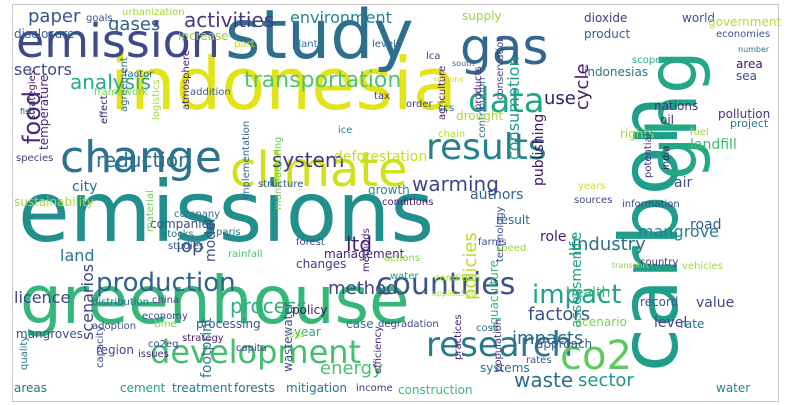 The image size is (790, 405). I want to click on word-1: indonesia, so click(283, 84).